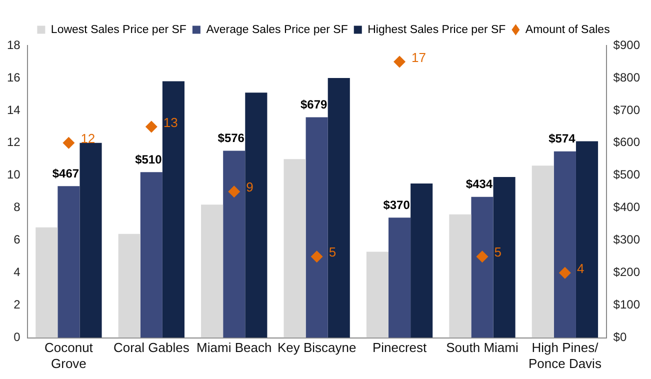  What do you see at coordinates (626, 207) in the screenshot?
I see `y2-tick-label: $400` at bounding box center [626, 207].